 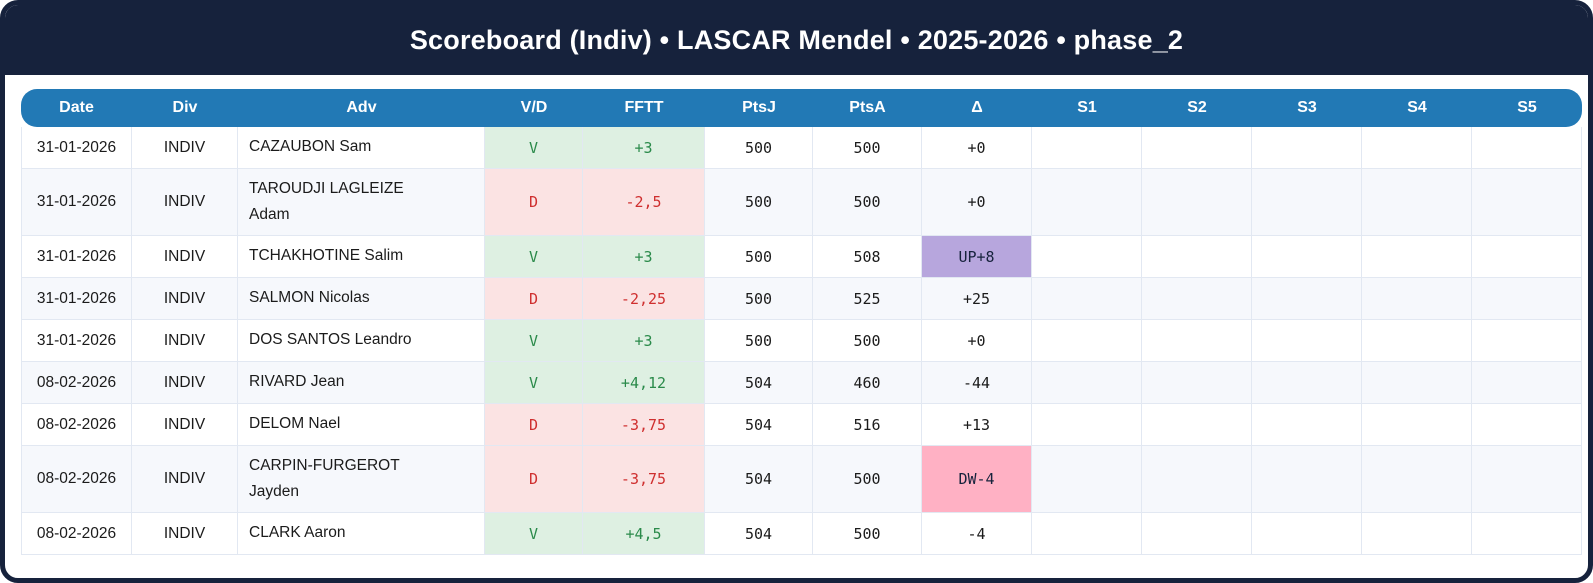 What do you see at coordinates (361, 534) in the screenshot?
I see `opponent-cell: CLARK Aaron` at bounding box center [361, 534].